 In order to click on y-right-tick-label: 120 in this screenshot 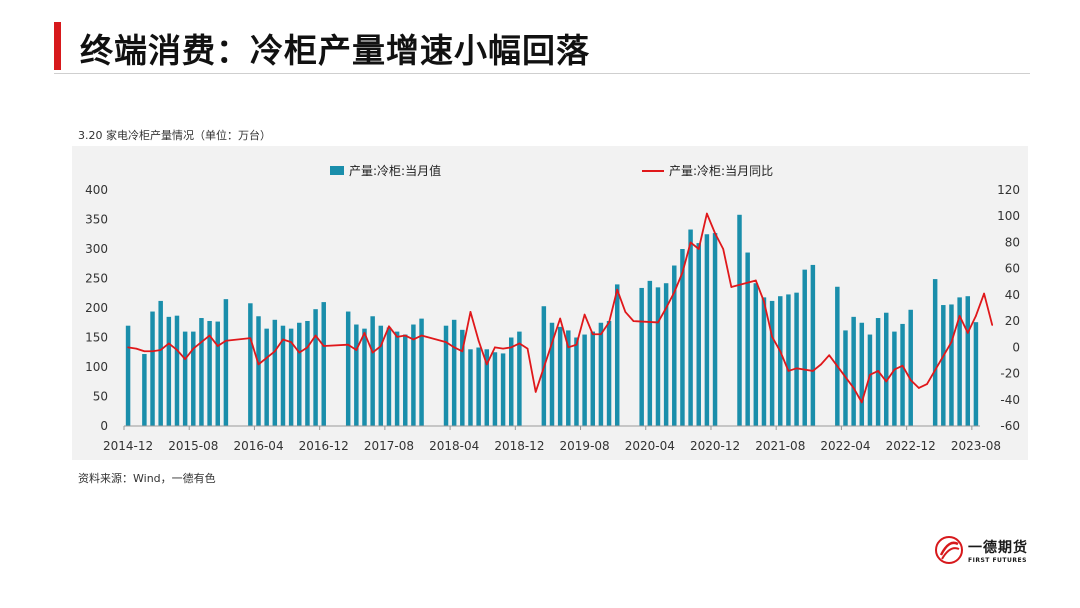, I will do `click(1008, 190)`.